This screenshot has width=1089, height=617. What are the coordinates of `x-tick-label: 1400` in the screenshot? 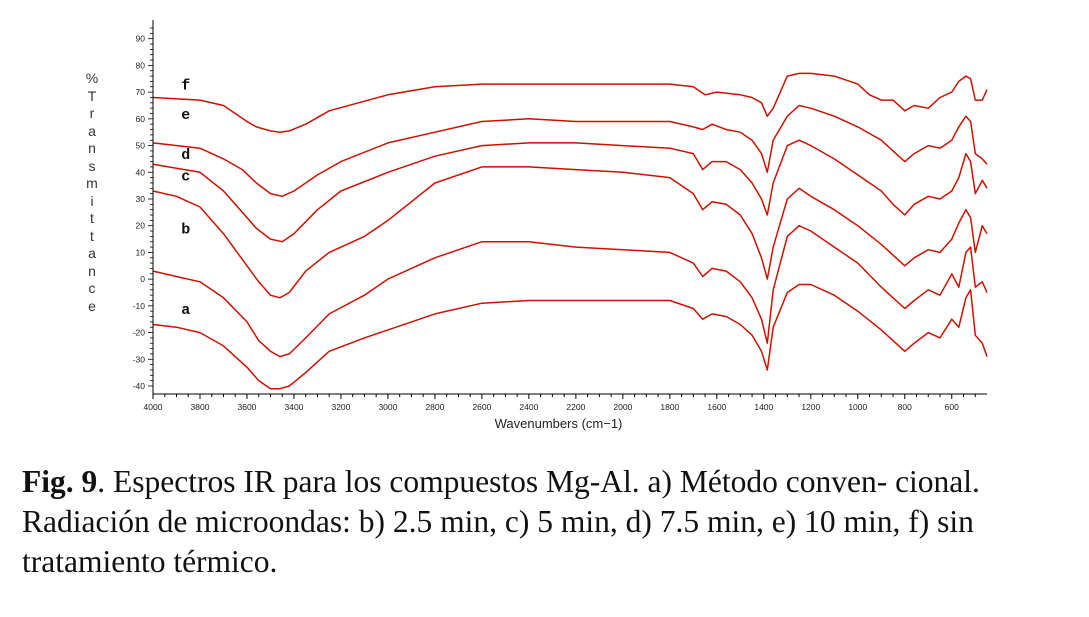 It's located at (763, 407).